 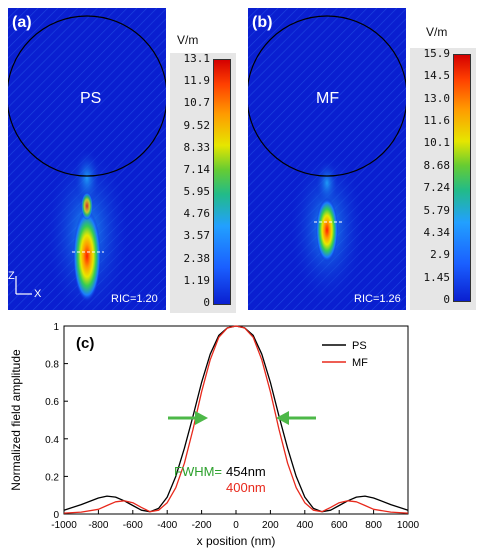 What do you see at coordinates (52, 477) in the screenshot?
I see `y-tick-label: 0.2` at bounding box center [52, 477].